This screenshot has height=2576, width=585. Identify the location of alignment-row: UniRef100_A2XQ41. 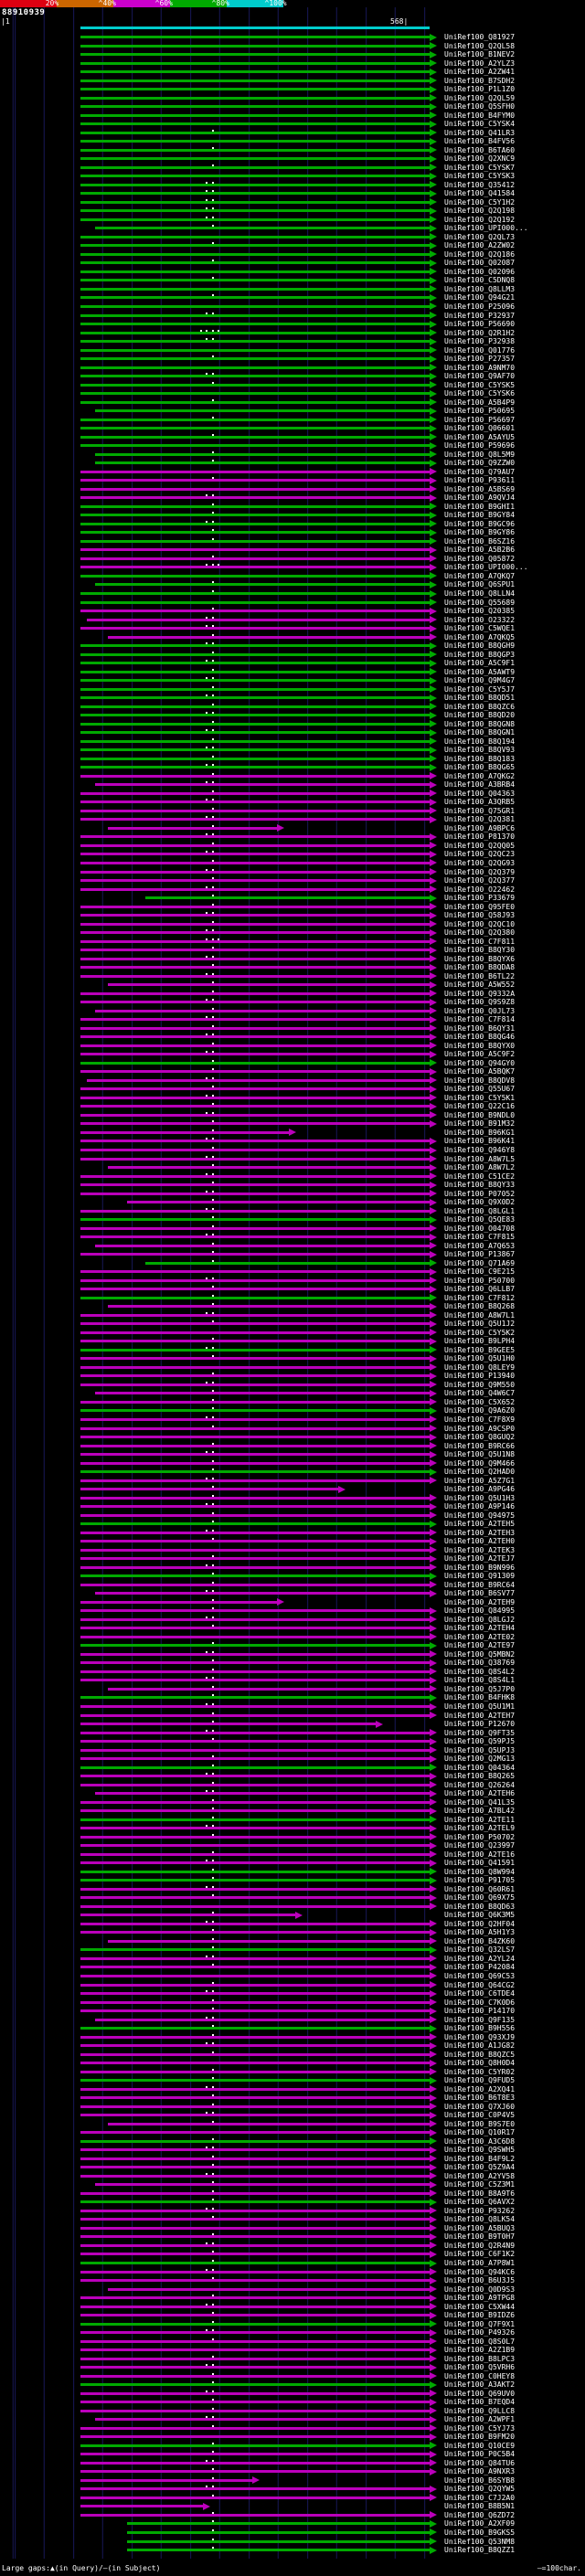
(293, 2089).